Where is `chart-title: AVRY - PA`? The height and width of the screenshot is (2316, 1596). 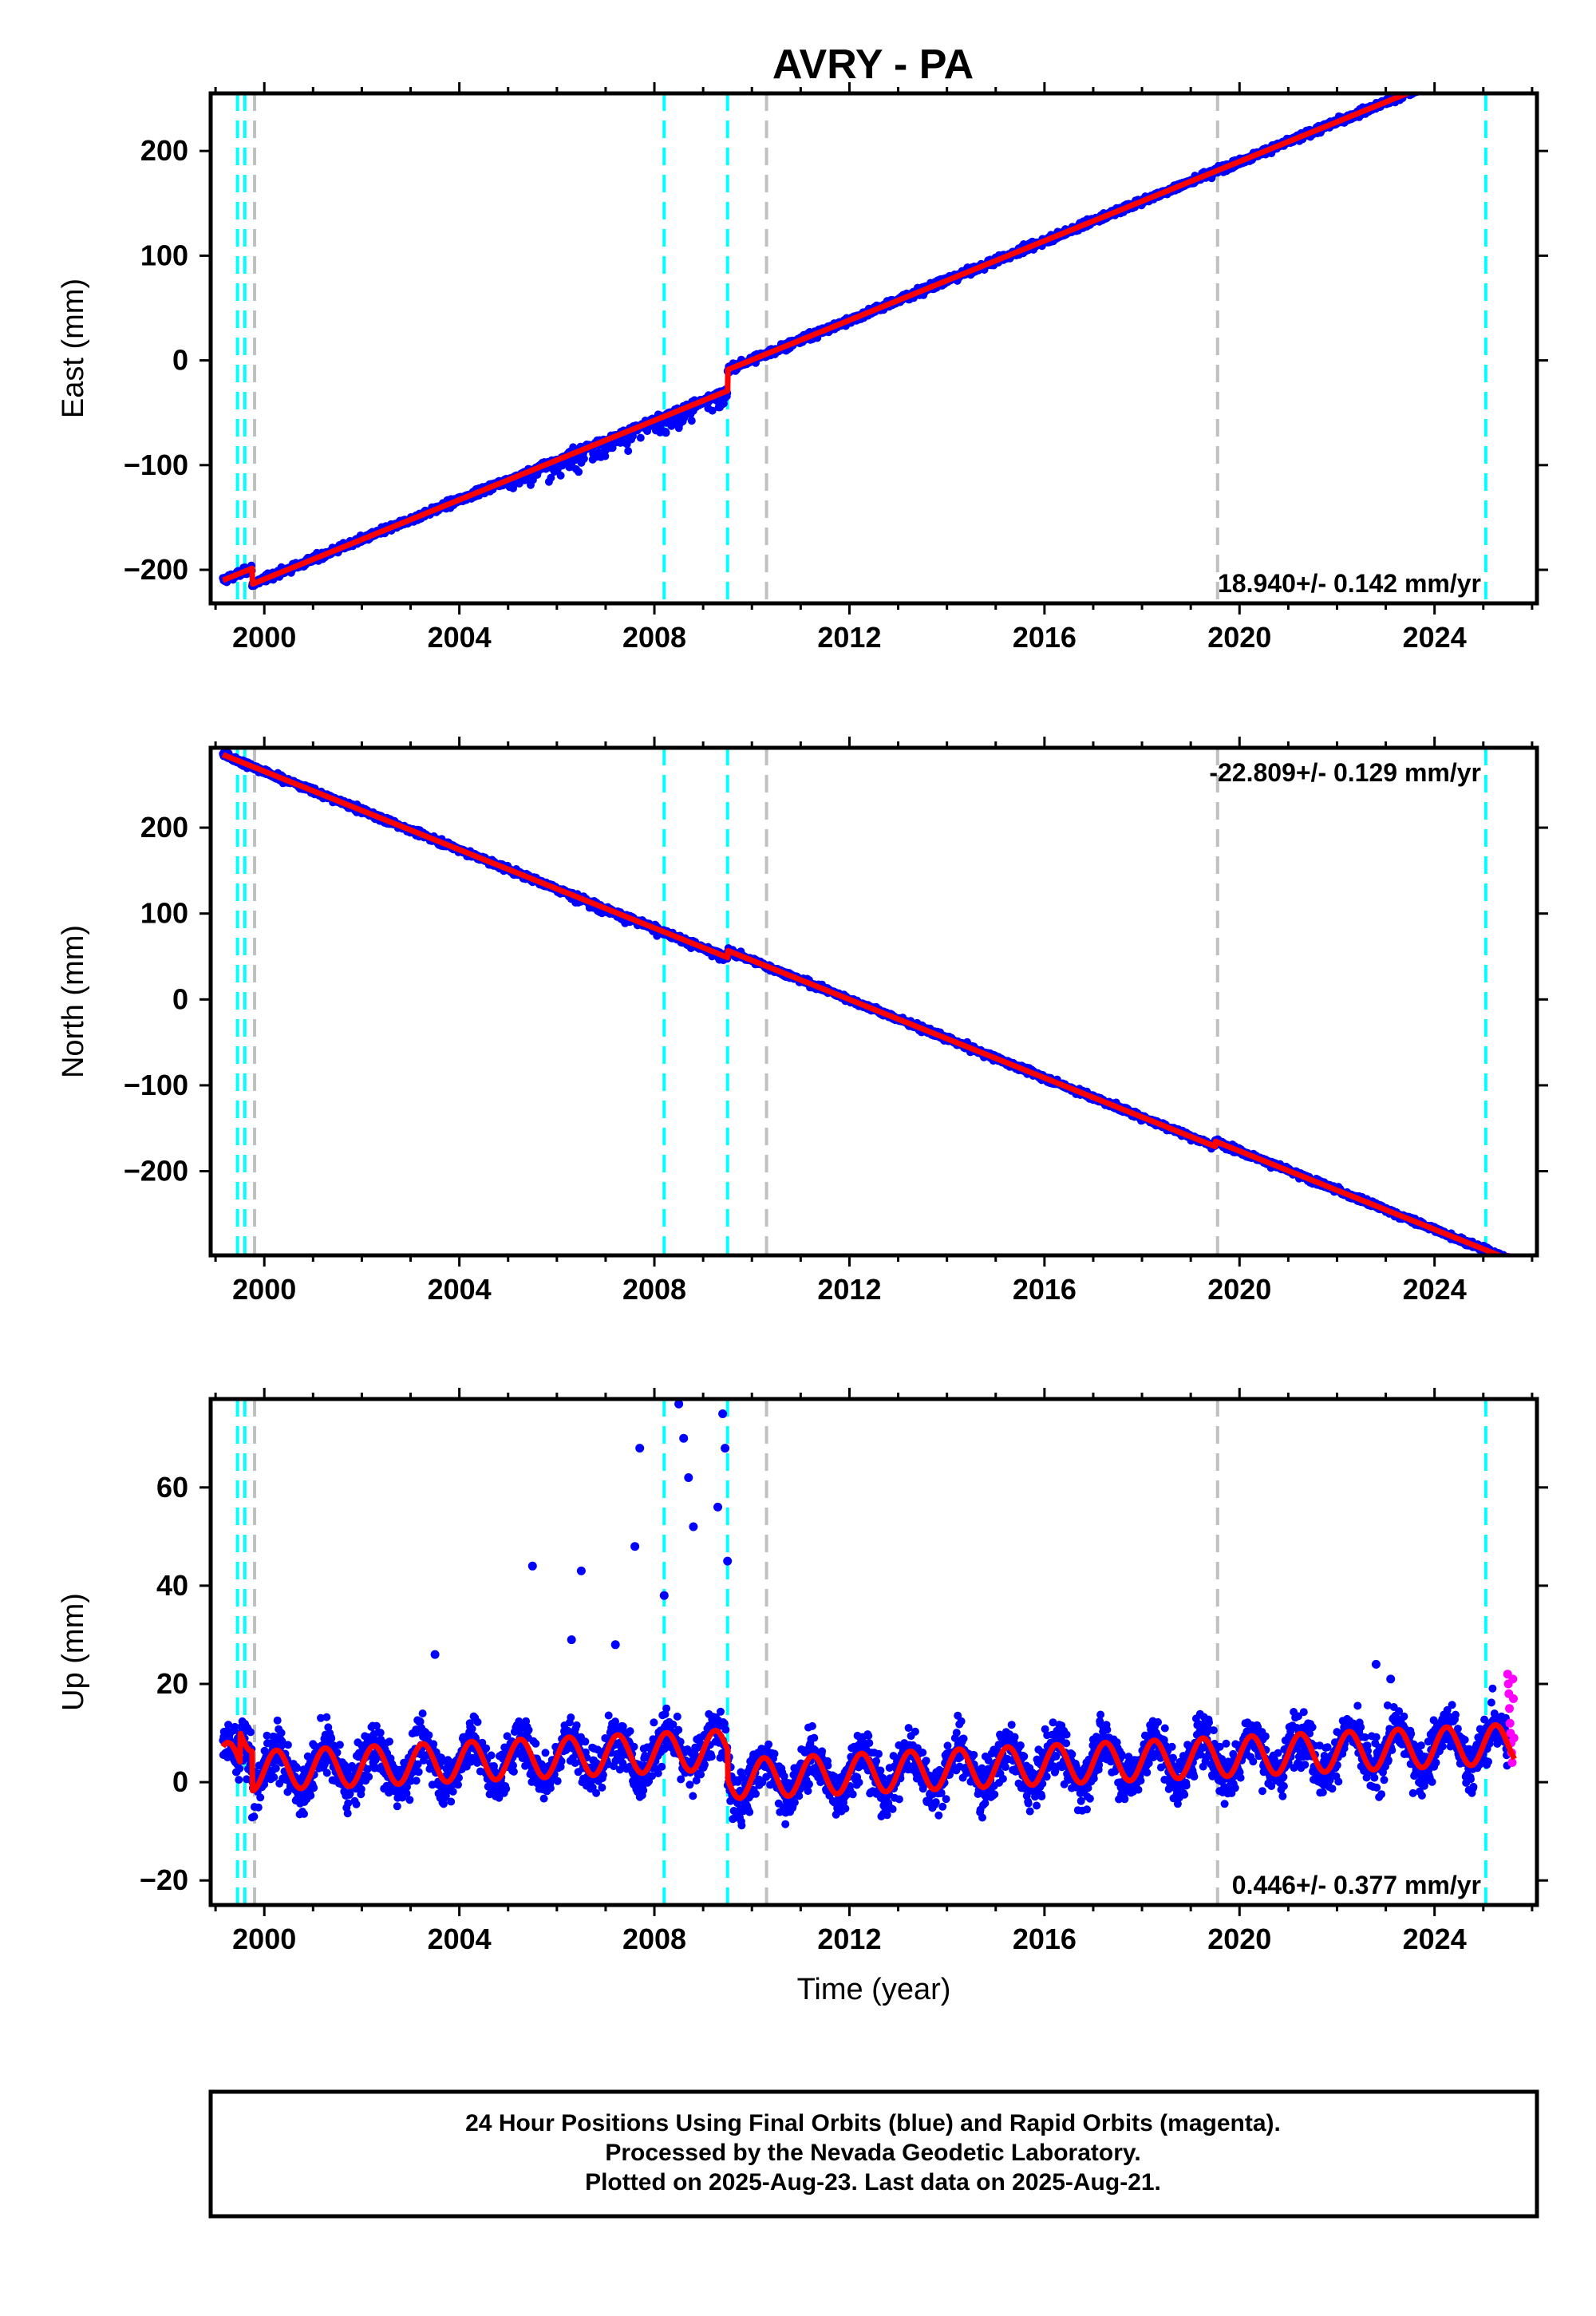
chart-title: AVRY - PA is located at coordinates (873, 64).